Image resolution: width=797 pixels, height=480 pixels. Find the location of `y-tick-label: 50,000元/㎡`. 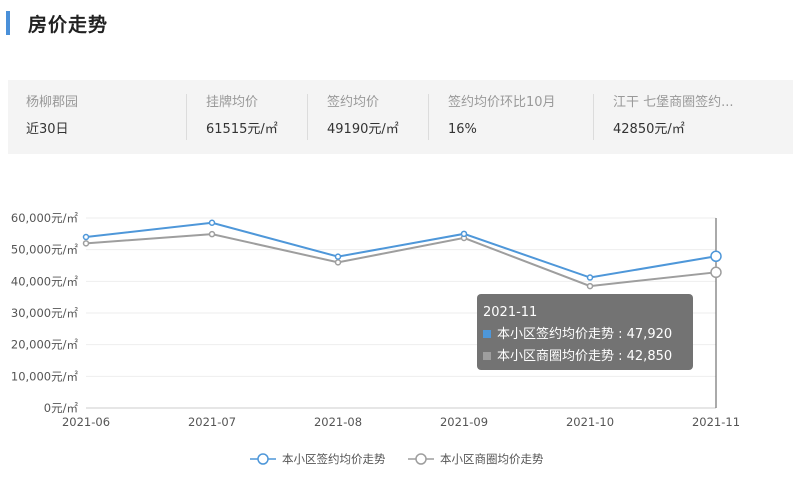

y-tick-label: 50,000元/㎡ is located at coordinates (45, 250).